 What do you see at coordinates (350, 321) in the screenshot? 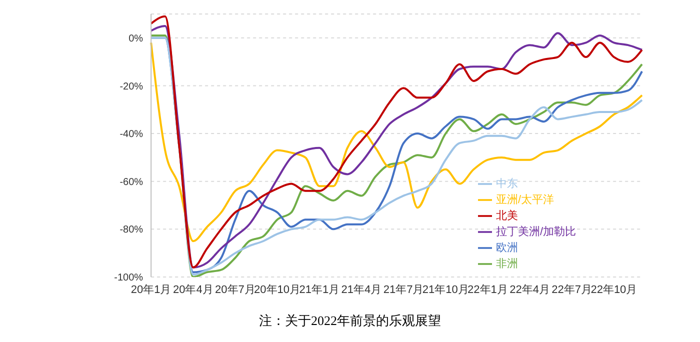
I see `text: 注：关于2022年前景的乐观展望` at bounding box center [350, 321].